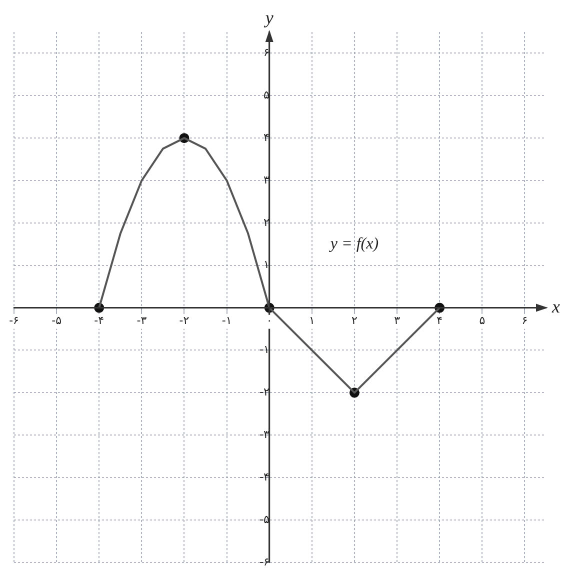 The width and height of the screenshot is (578, 588). I want to click on x-tick-label: ۴, so click(439, 321).